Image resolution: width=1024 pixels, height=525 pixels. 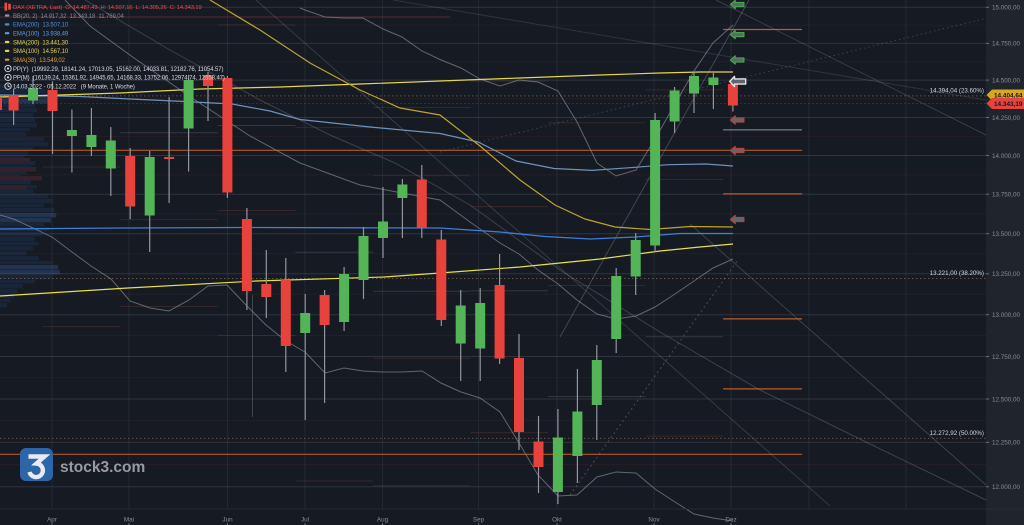 I want to click on svg-text: 14.343,19, so click(x=1008, y=104).